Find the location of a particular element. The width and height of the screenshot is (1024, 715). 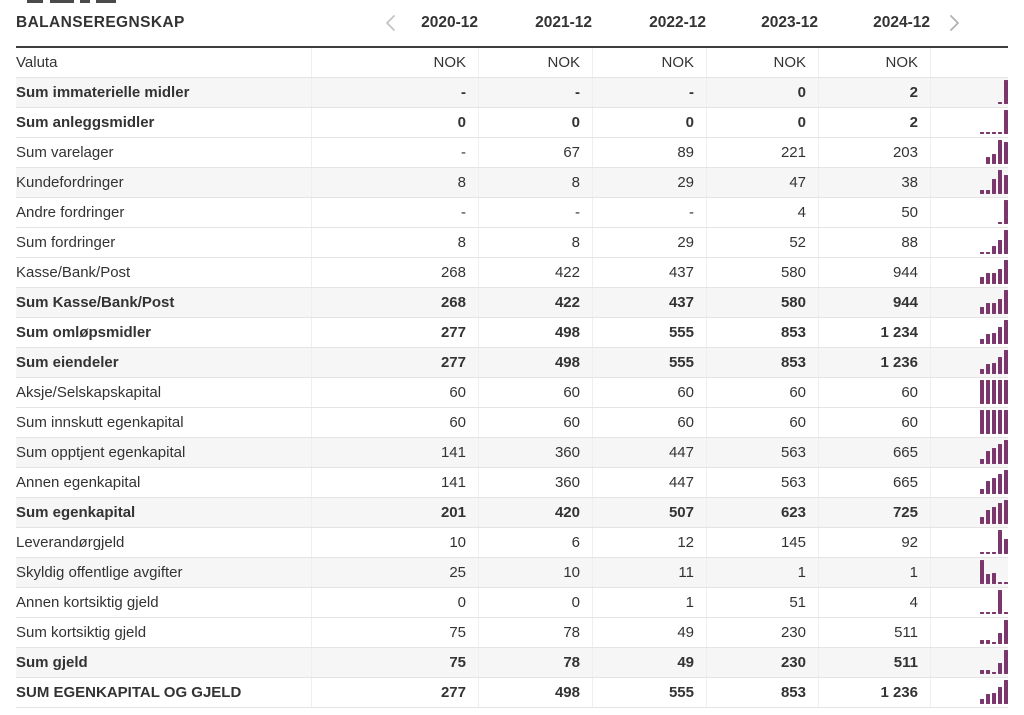

table-row: Sum innskutt egenkapital 60 60 60 60 60 is located at coordinates (512, 423).